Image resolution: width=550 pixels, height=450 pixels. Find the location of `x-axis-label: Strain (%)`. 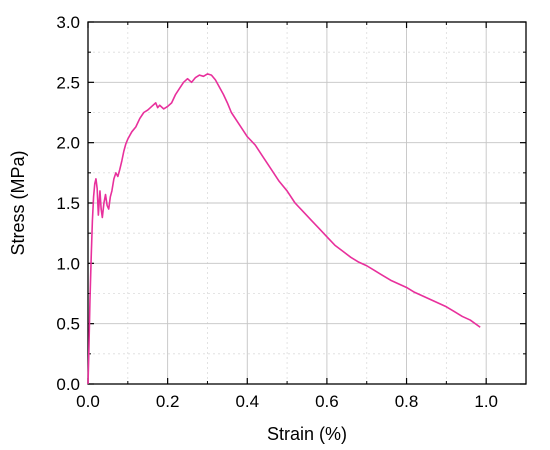

x-axis-label: Strain (%) is located at coordinates (307, 434).